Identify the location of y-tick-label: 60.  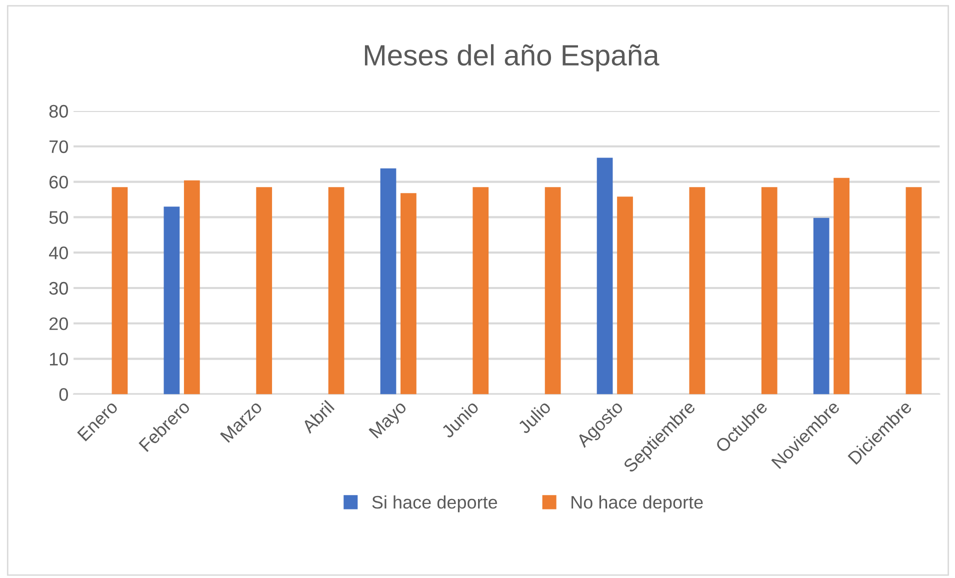
(59, 182).